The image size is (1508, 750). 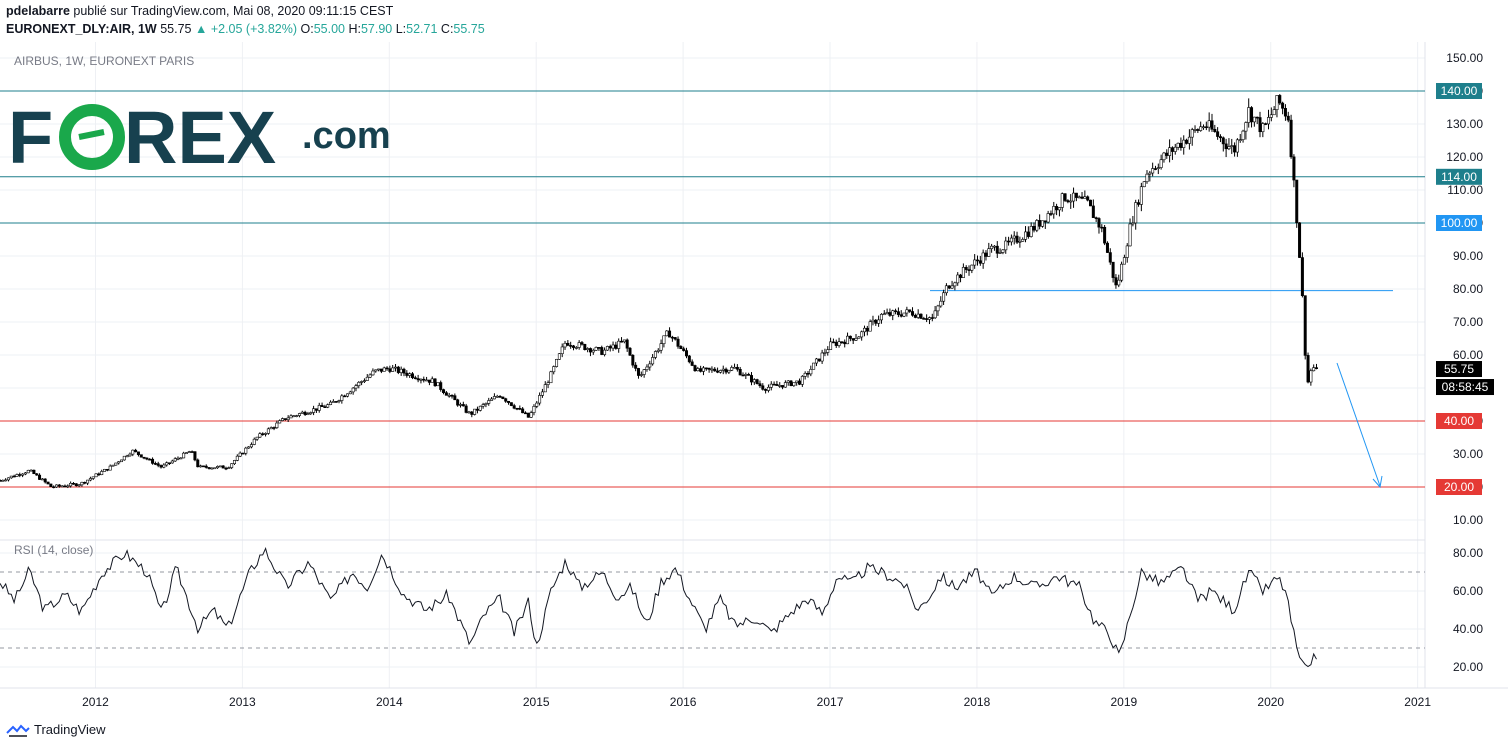 What do you see at coordinates (1459, 369) in the screenshot?
I see `last-price-label: 55.75` at bounding box center [1459, 369].